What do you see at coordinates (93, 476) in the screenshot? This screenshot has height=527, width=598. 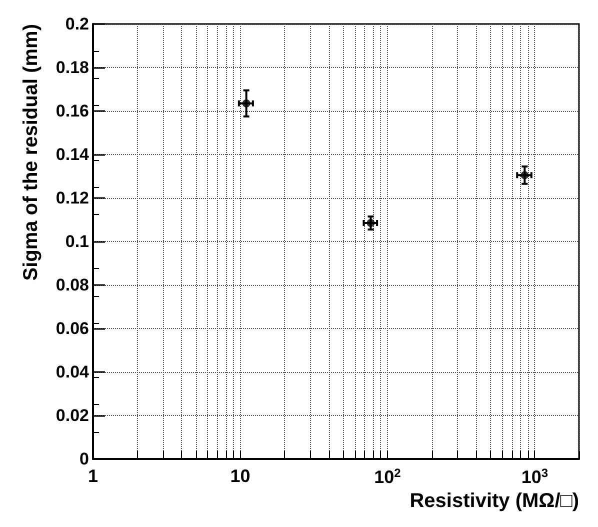 I see `x-tick-label: 1` at bounding box center [93, 476].